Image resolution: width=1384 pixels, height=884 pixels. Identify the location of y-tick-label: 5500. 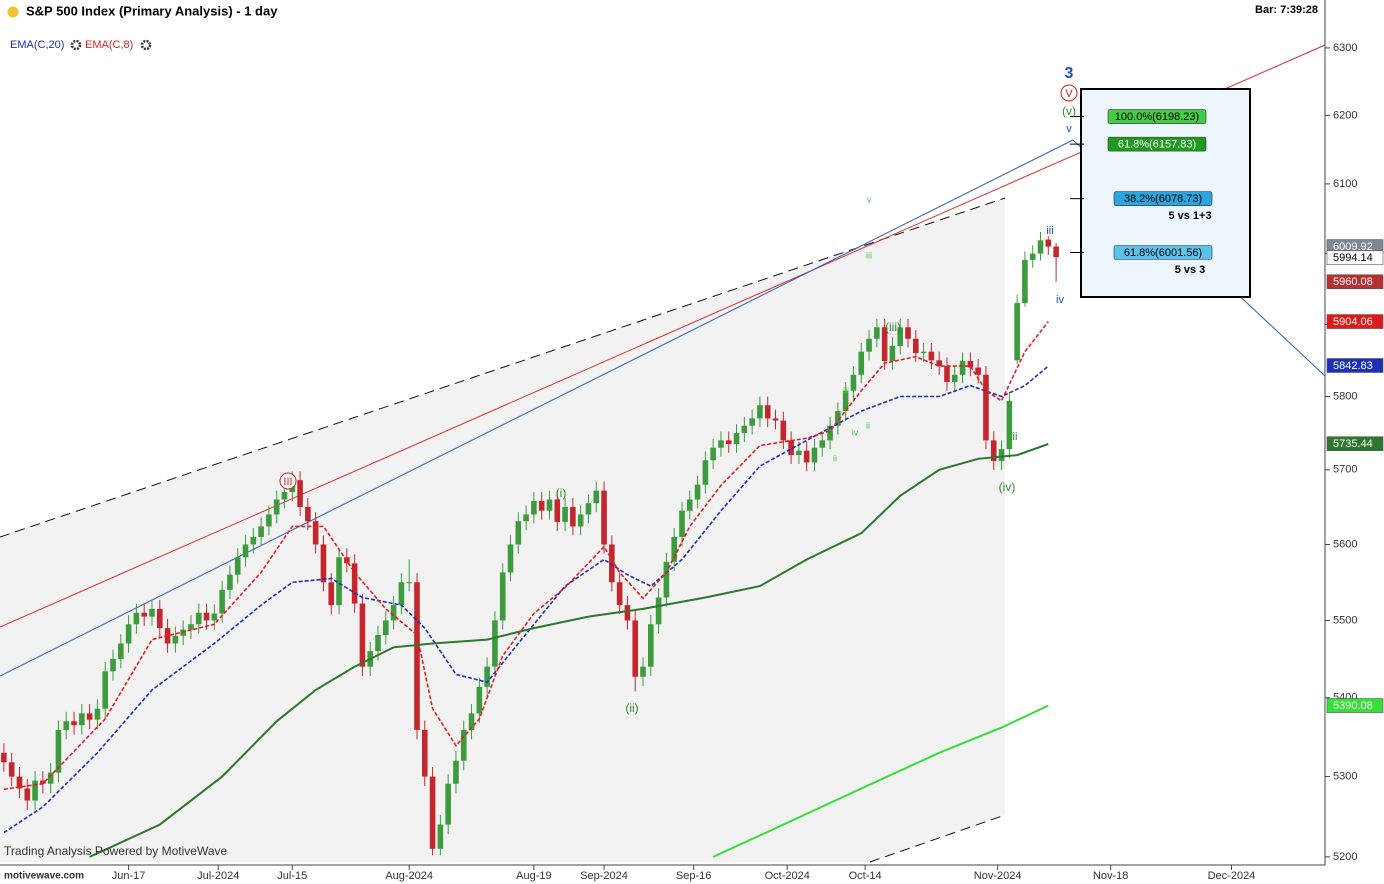
(1345, 620).